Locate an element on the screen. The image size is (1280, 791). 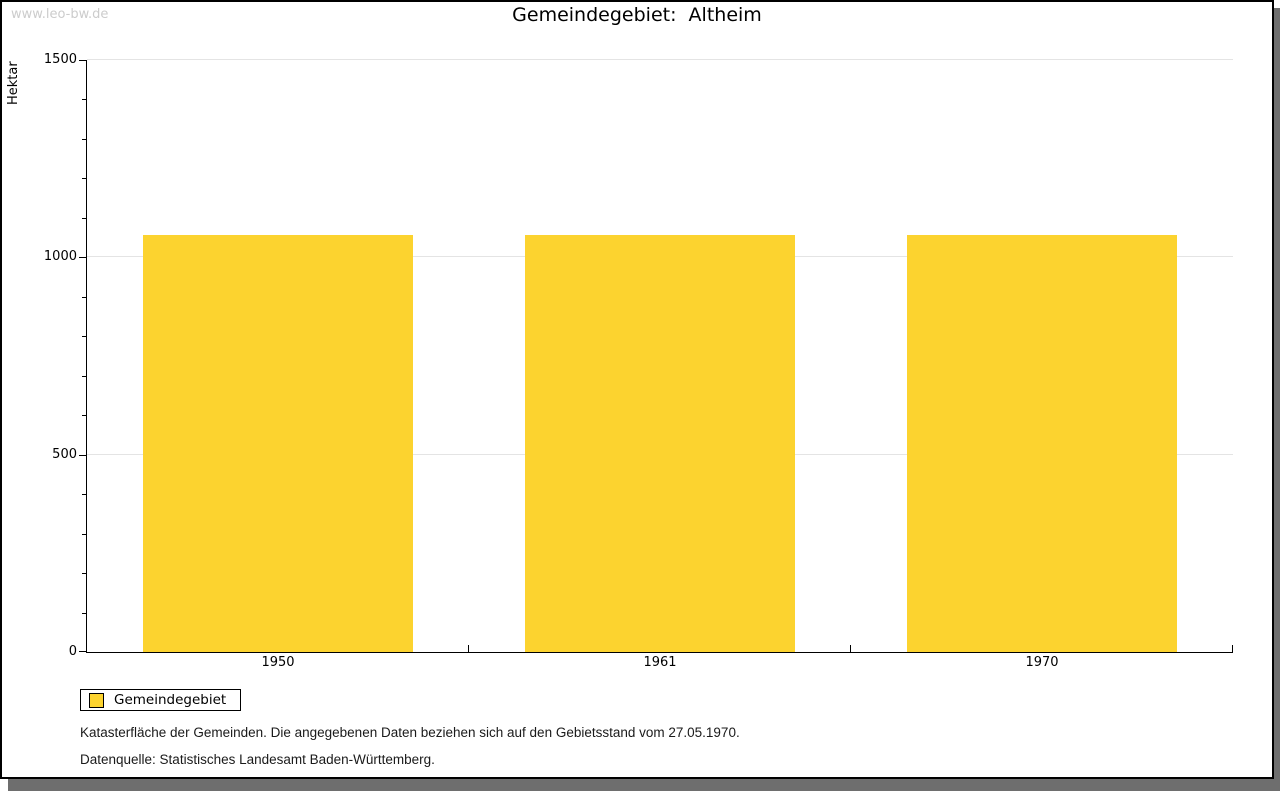
bar-1970 is located at coordinates (1042, 443).